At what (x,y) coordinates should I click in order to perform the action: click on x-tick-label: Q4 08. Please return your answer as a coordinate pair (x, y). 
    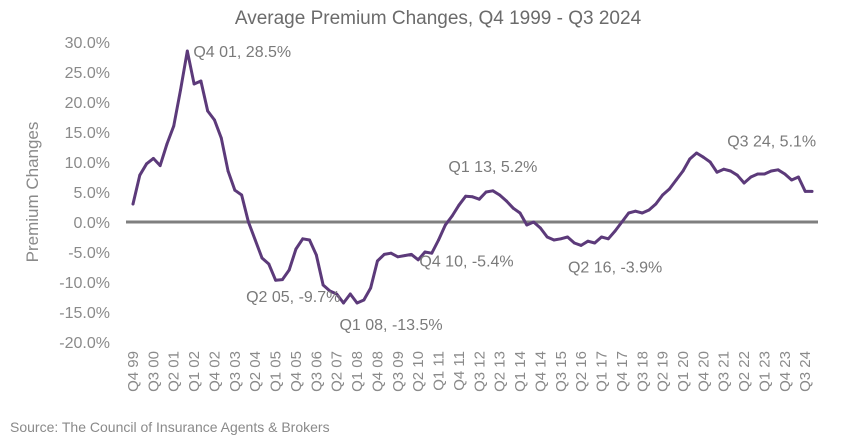
    Looking at the image, I should click on (377, 371).